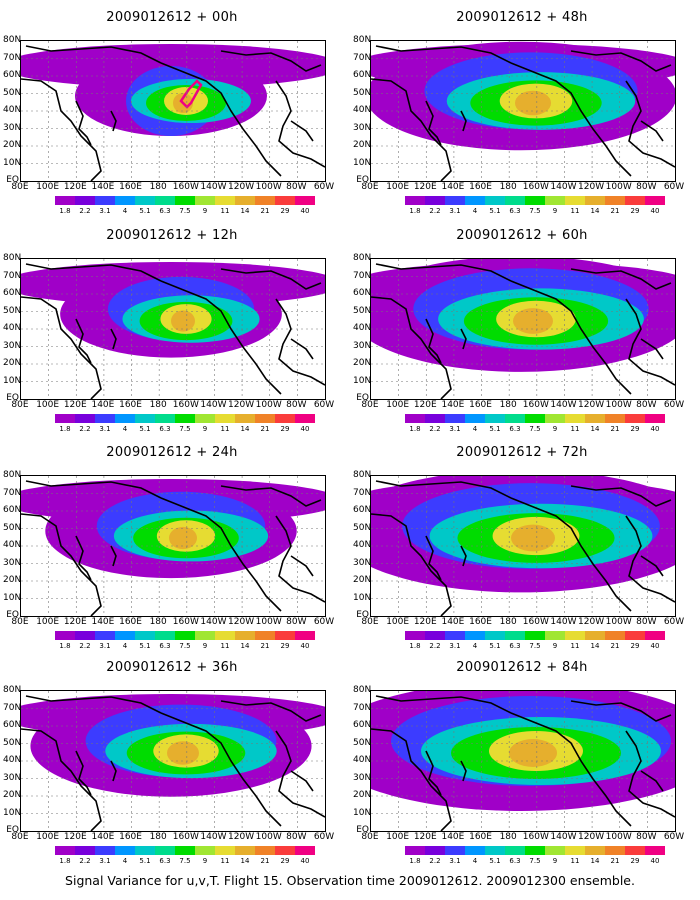  I want to click on latitude-label: 40N, so click(362, 545).